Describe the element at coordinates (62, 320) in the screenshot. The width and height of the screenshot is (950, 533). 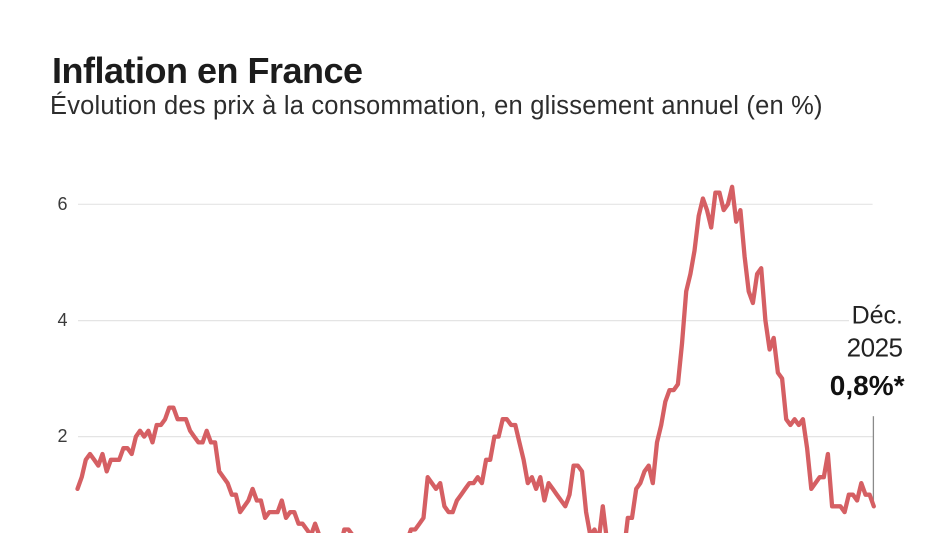
I see `svg-text: 4` at that location.